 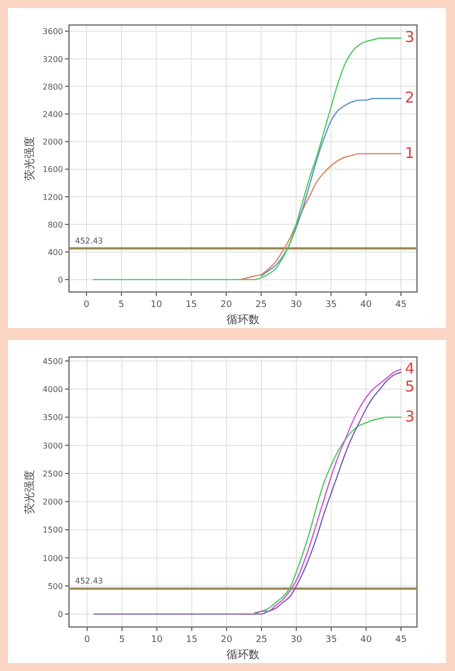 I want to click on series-label: 5, so click(x=409, y=386).